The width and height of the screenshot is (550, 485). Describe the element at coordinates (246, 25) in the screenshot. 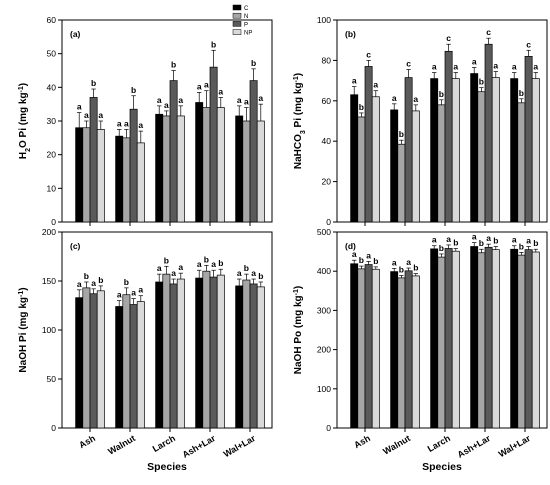

I see `legend-label: P` at that location.